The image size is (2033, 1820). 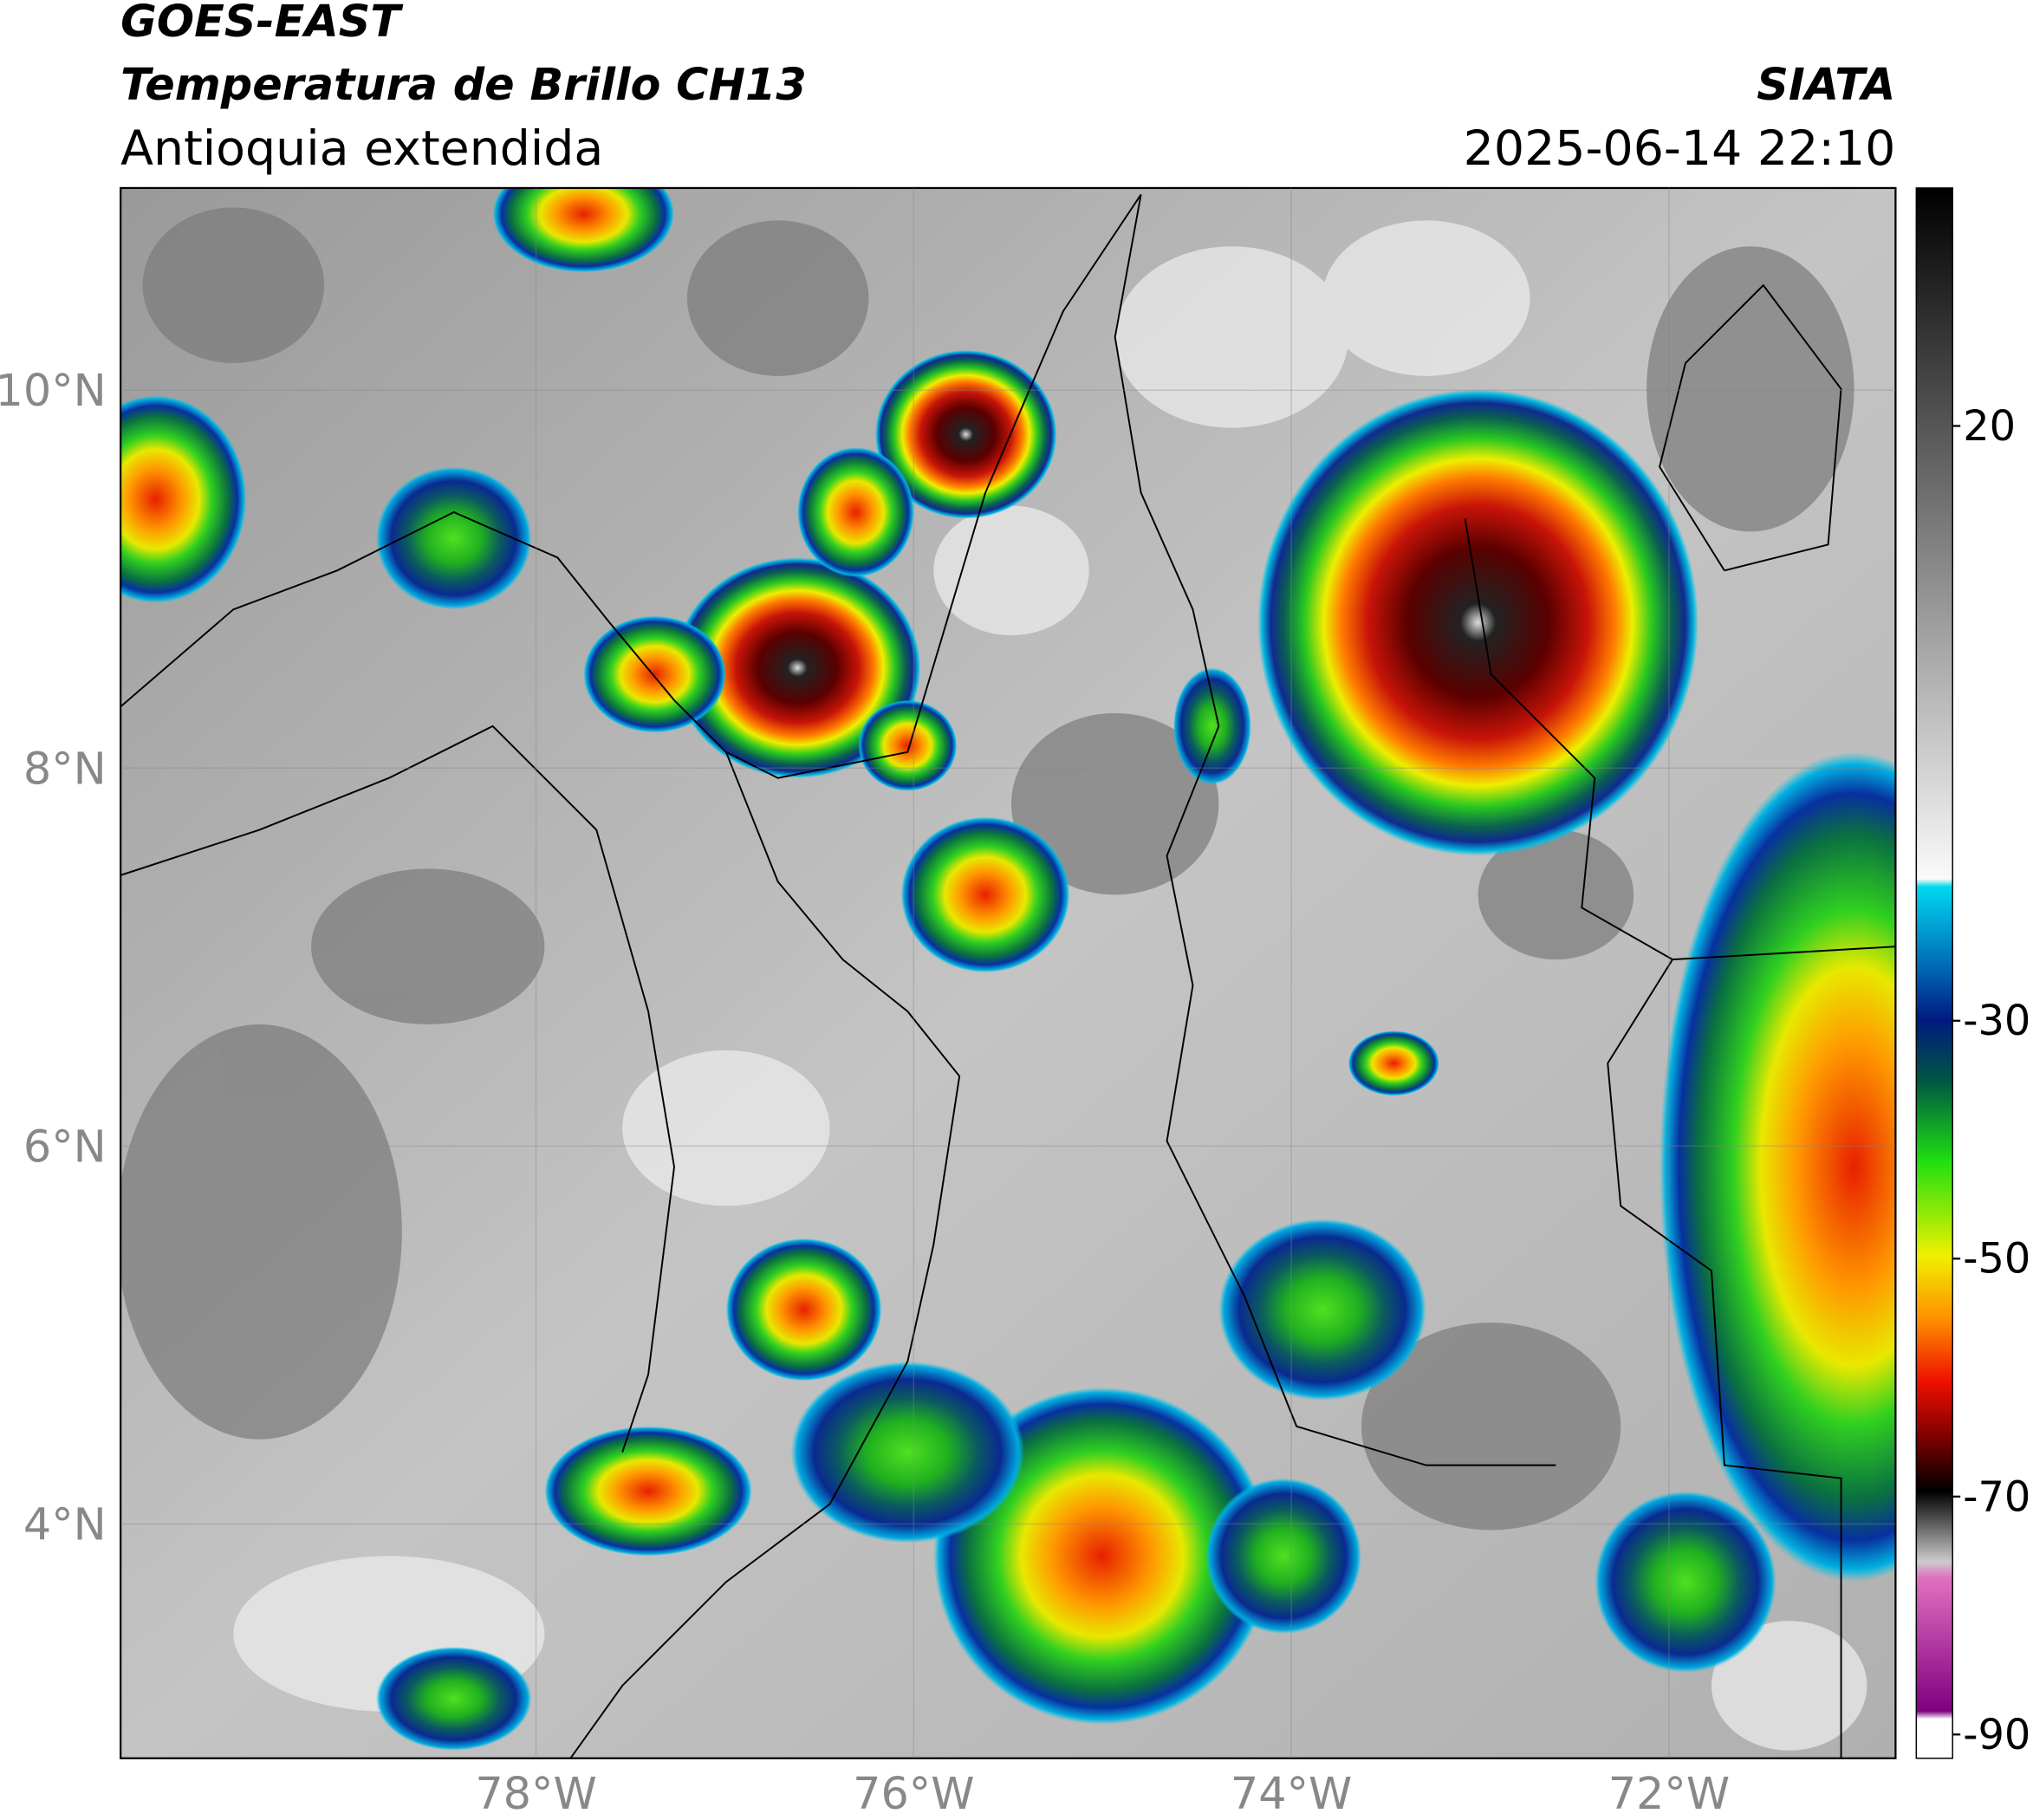 I want to click on lon-label: 78°W, so click(x=535, y=1793).